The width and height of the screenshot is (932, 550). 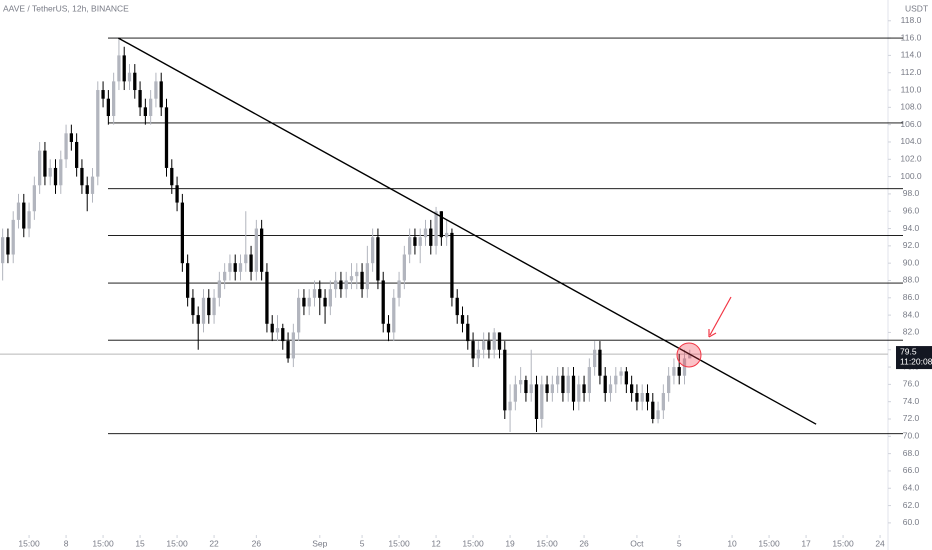 What do you see at coordinates (911, 470) in the screenshot?
I see `y-tick-label: 66.0` at bounding box center [911, 470].